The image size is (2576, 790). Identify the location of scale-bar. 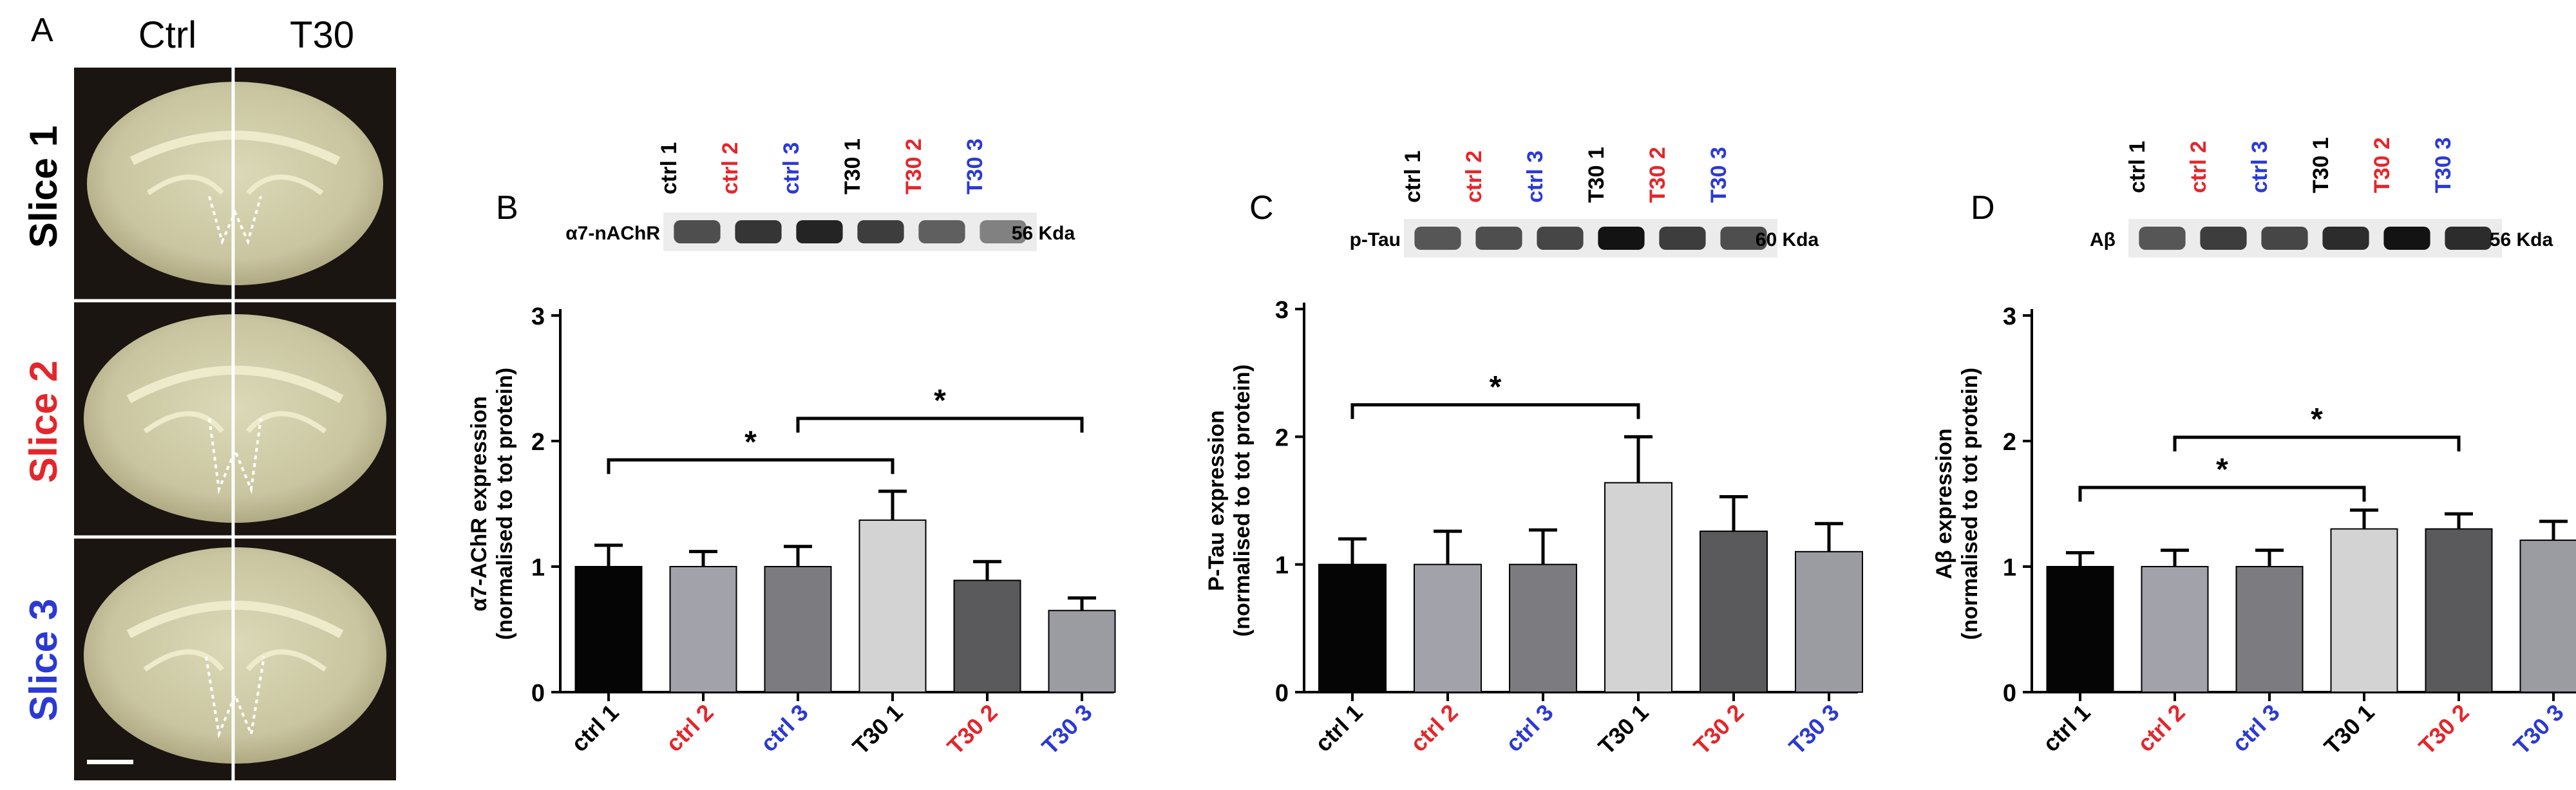
(110, 762).